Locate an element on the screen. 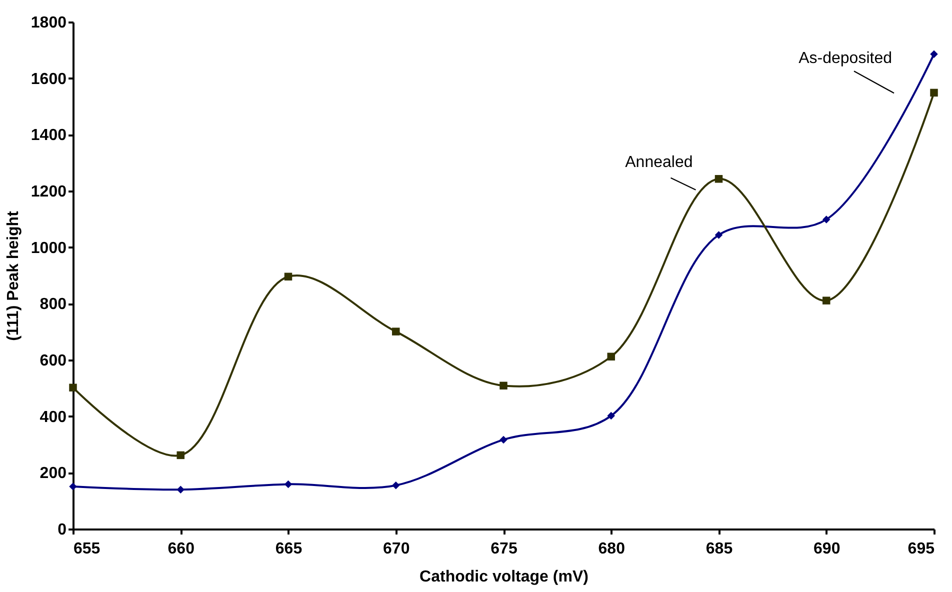  series-label: Annealed is located at coordinates (659, 162).